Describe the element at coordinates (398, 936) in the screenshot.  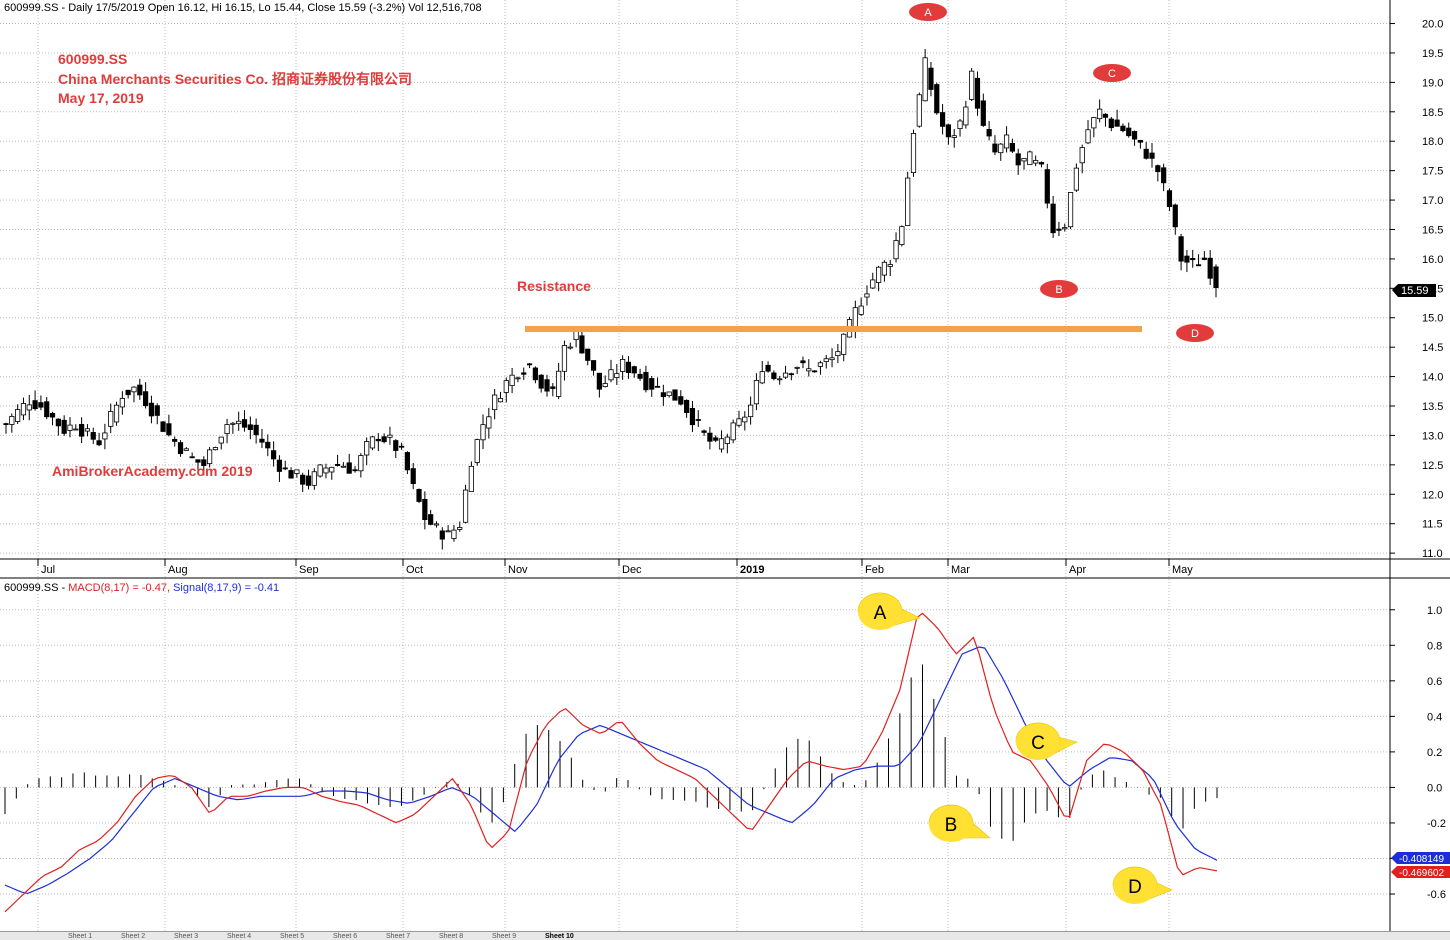
I see `sheet-tab: Sheet 7` at that location.